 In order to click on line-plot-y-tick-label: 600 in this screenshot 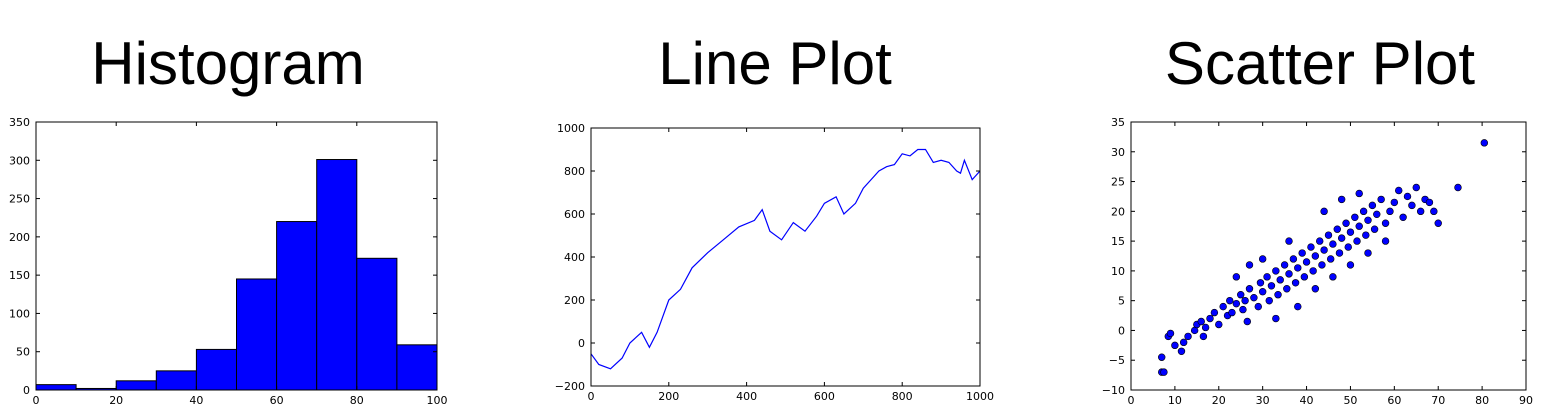, I will do `click(574, 214)`.